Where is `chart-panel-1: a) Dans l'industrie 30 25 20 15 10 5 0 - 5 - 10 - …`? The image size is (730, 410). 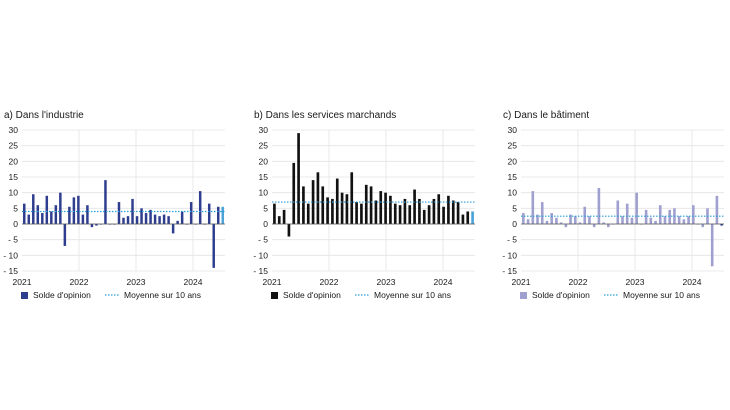 chart-panel-1: a) Dans l'industrie 30 25 20 15 10 5 0 - 5 - 10 - … is located at coordinates (114, 205).